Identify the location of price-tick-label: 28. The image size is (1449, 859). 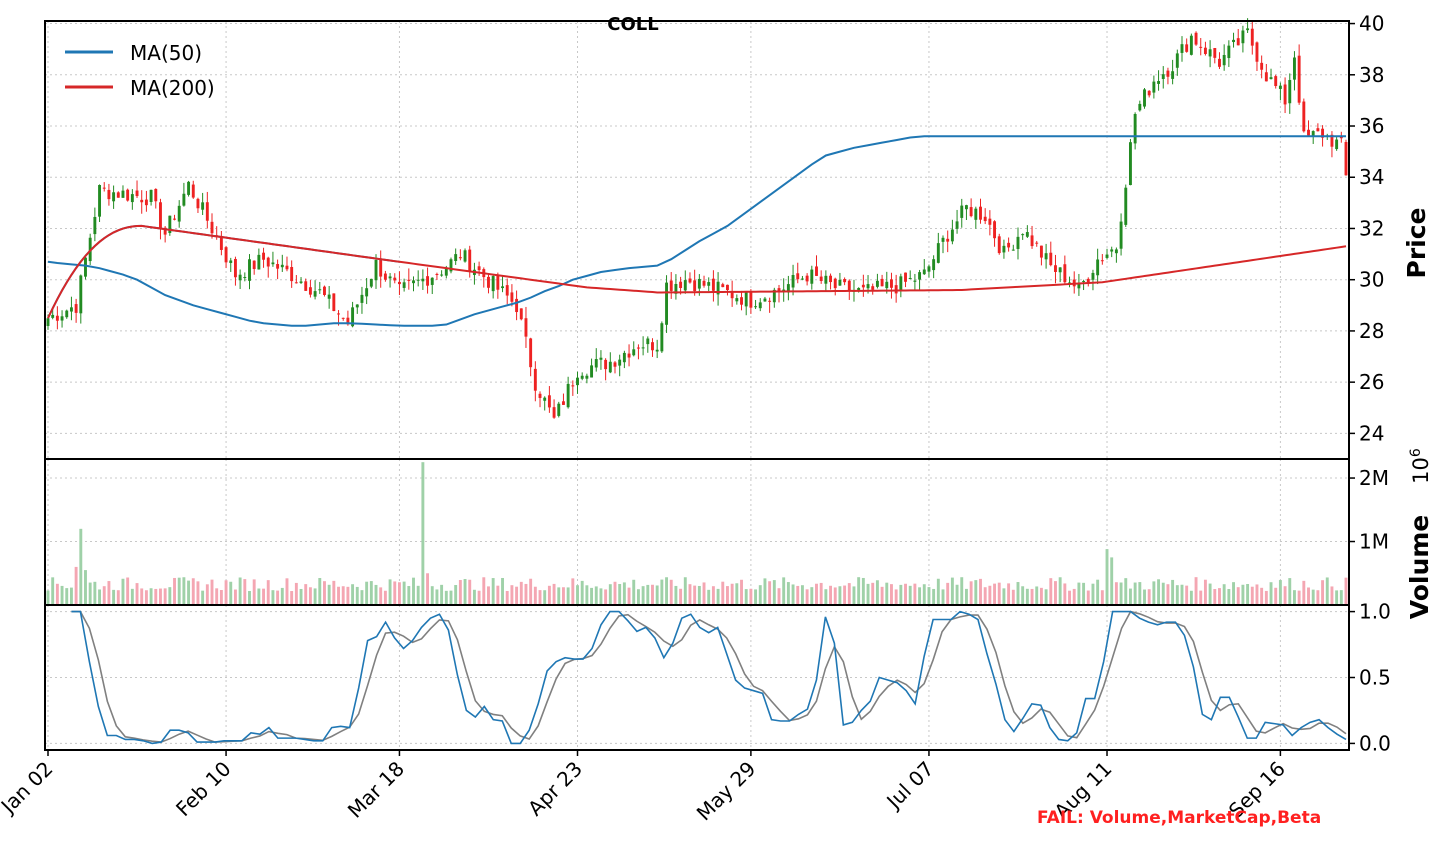
(1371, 331).